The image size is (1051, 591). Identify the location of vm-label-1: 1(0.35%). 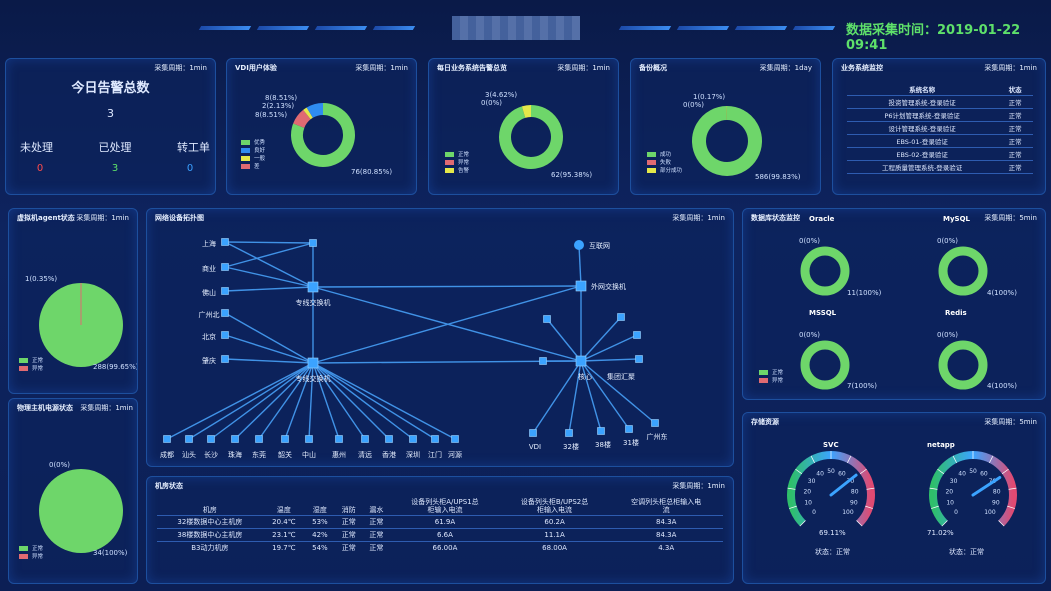
(41, 279).